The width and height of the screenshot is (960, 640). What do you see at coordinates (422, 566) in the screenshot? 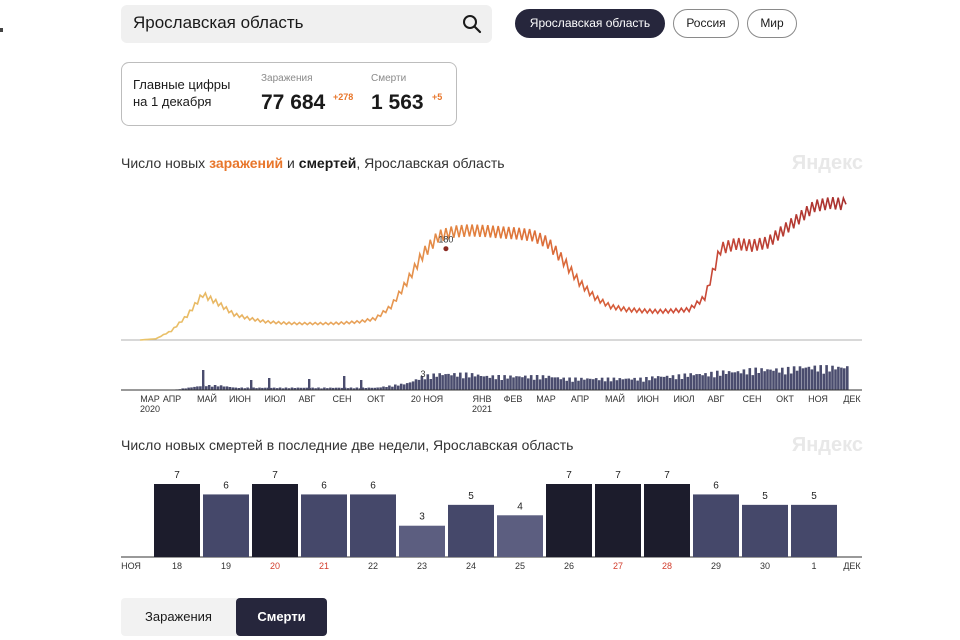
I see `bar-day-label: 23` at bounding box center [422, 566].